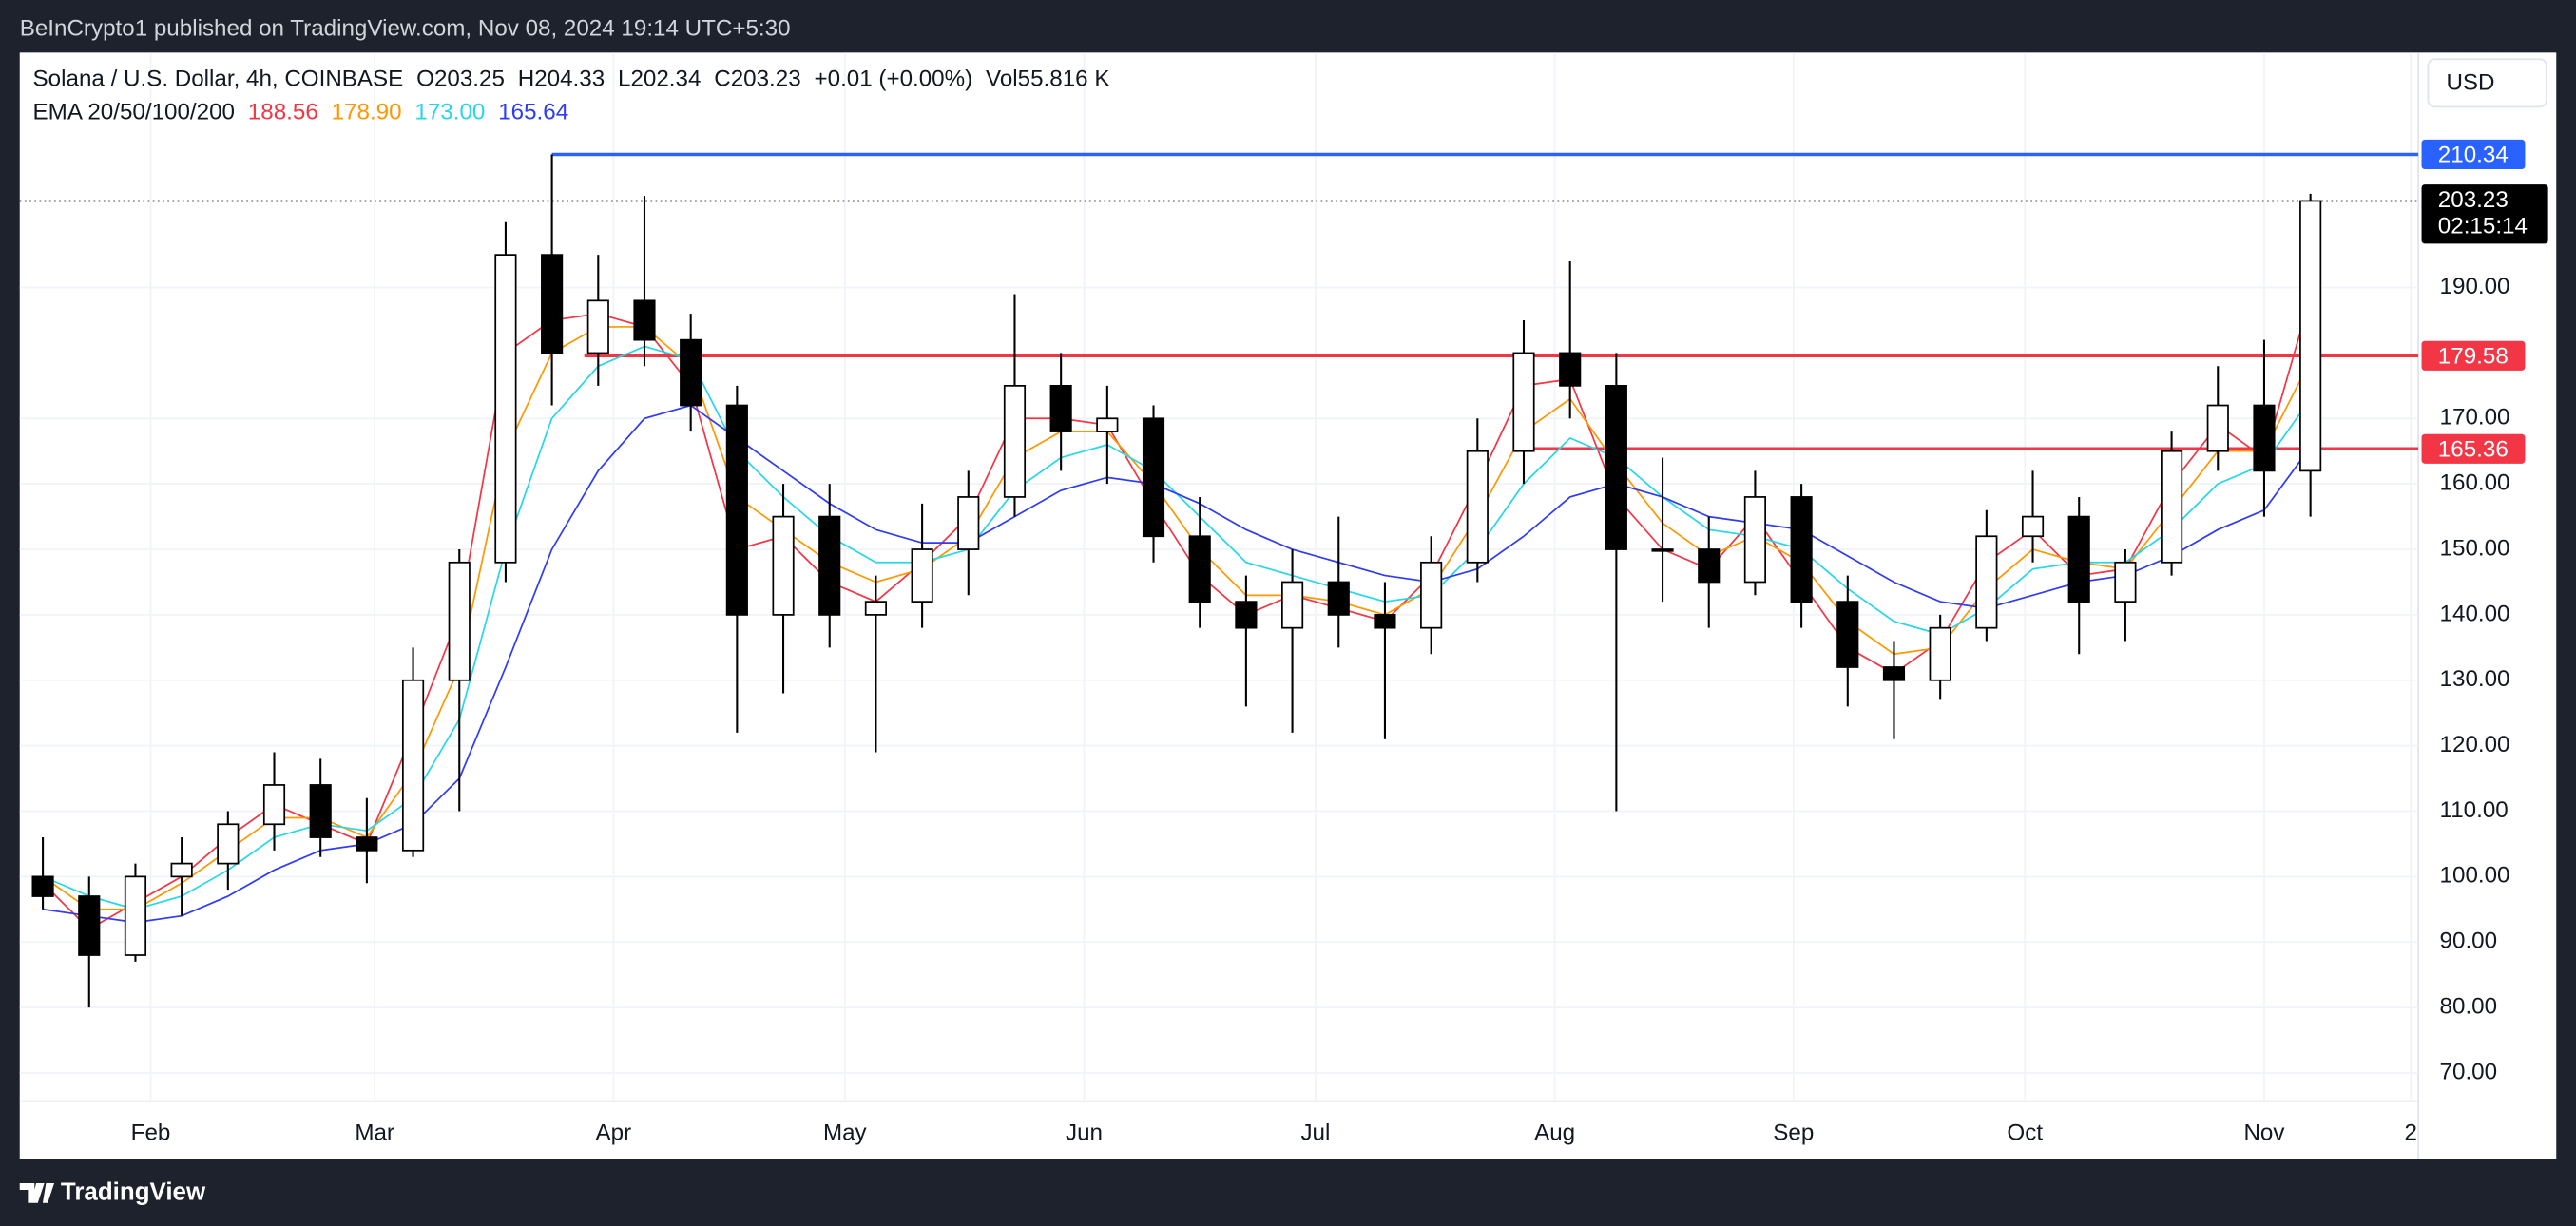  What do you see at coordinates (2469, 942) in the screenshot?
I see `y-tick-label: 90.00` at bounding box center [2469, 942].